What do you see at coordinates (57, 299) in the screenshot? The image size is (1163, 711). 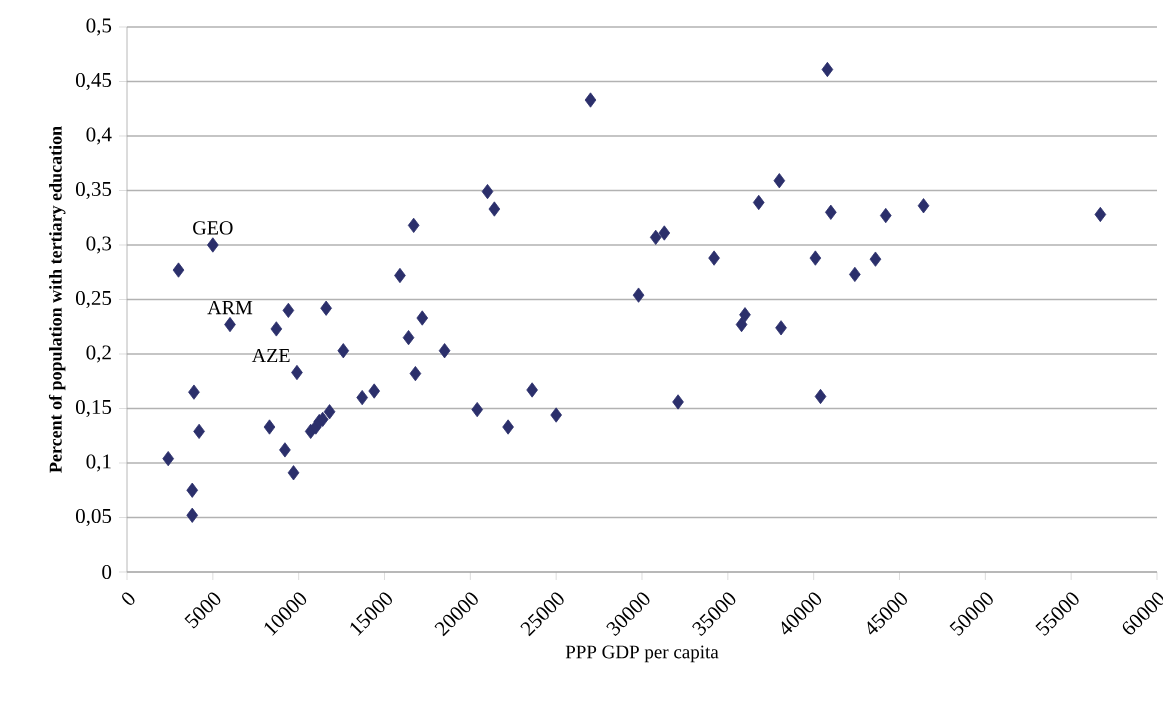 I see `y-axis-title: Percent of population with tertiary education` at bounding box center [57, 299].